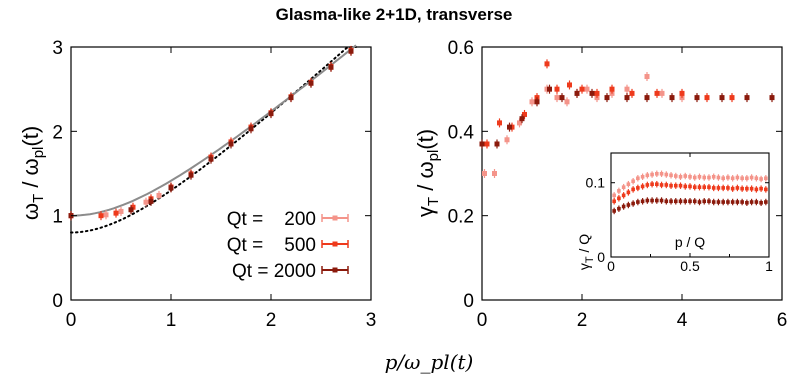  I want to click on inset-background, so click(689, 206).